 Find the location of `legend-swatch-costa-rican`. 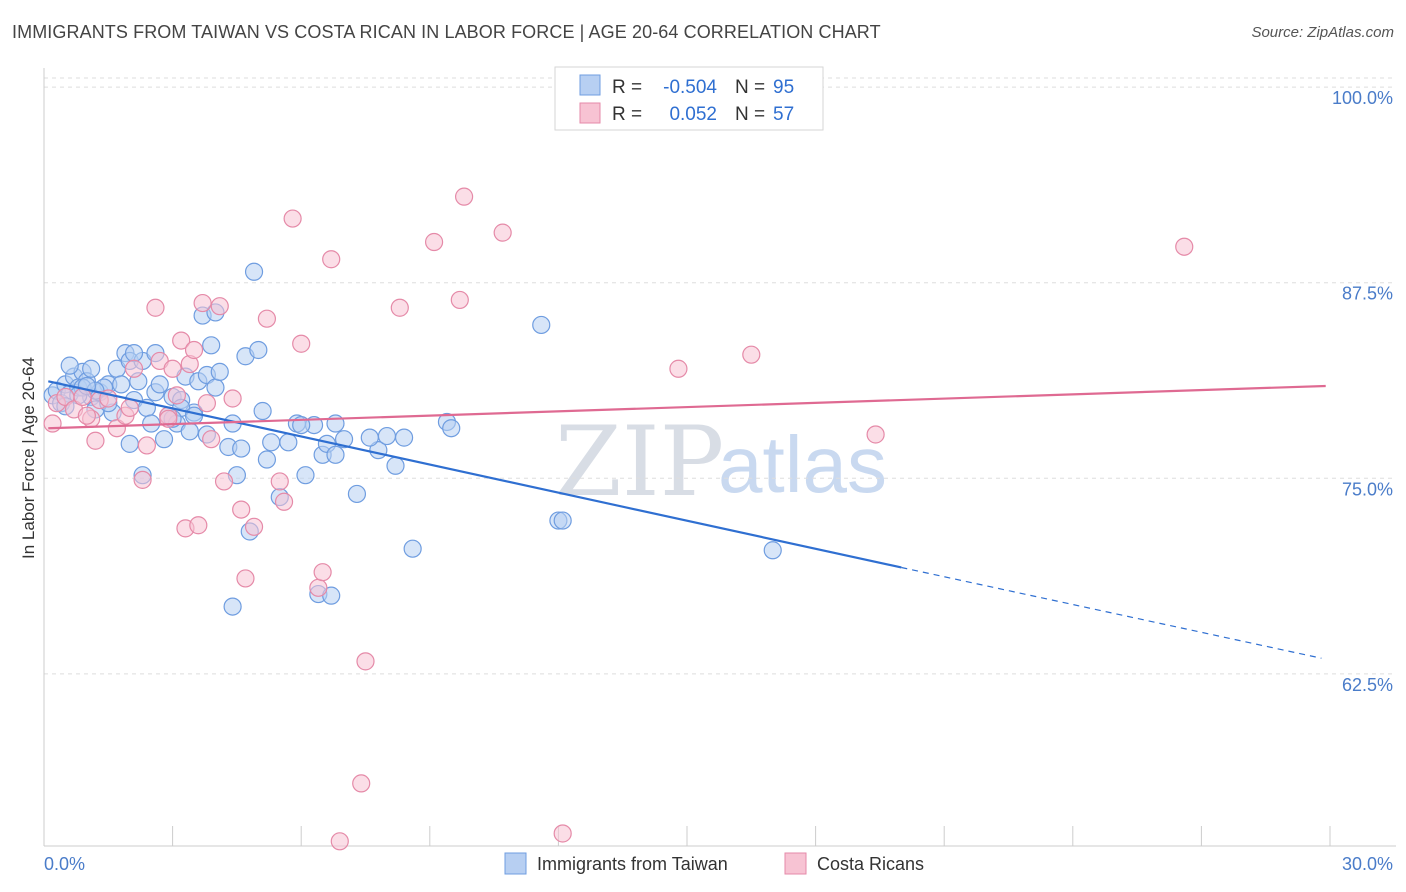

legend-swatch-costa-rican is located at coordinates (590, 113).